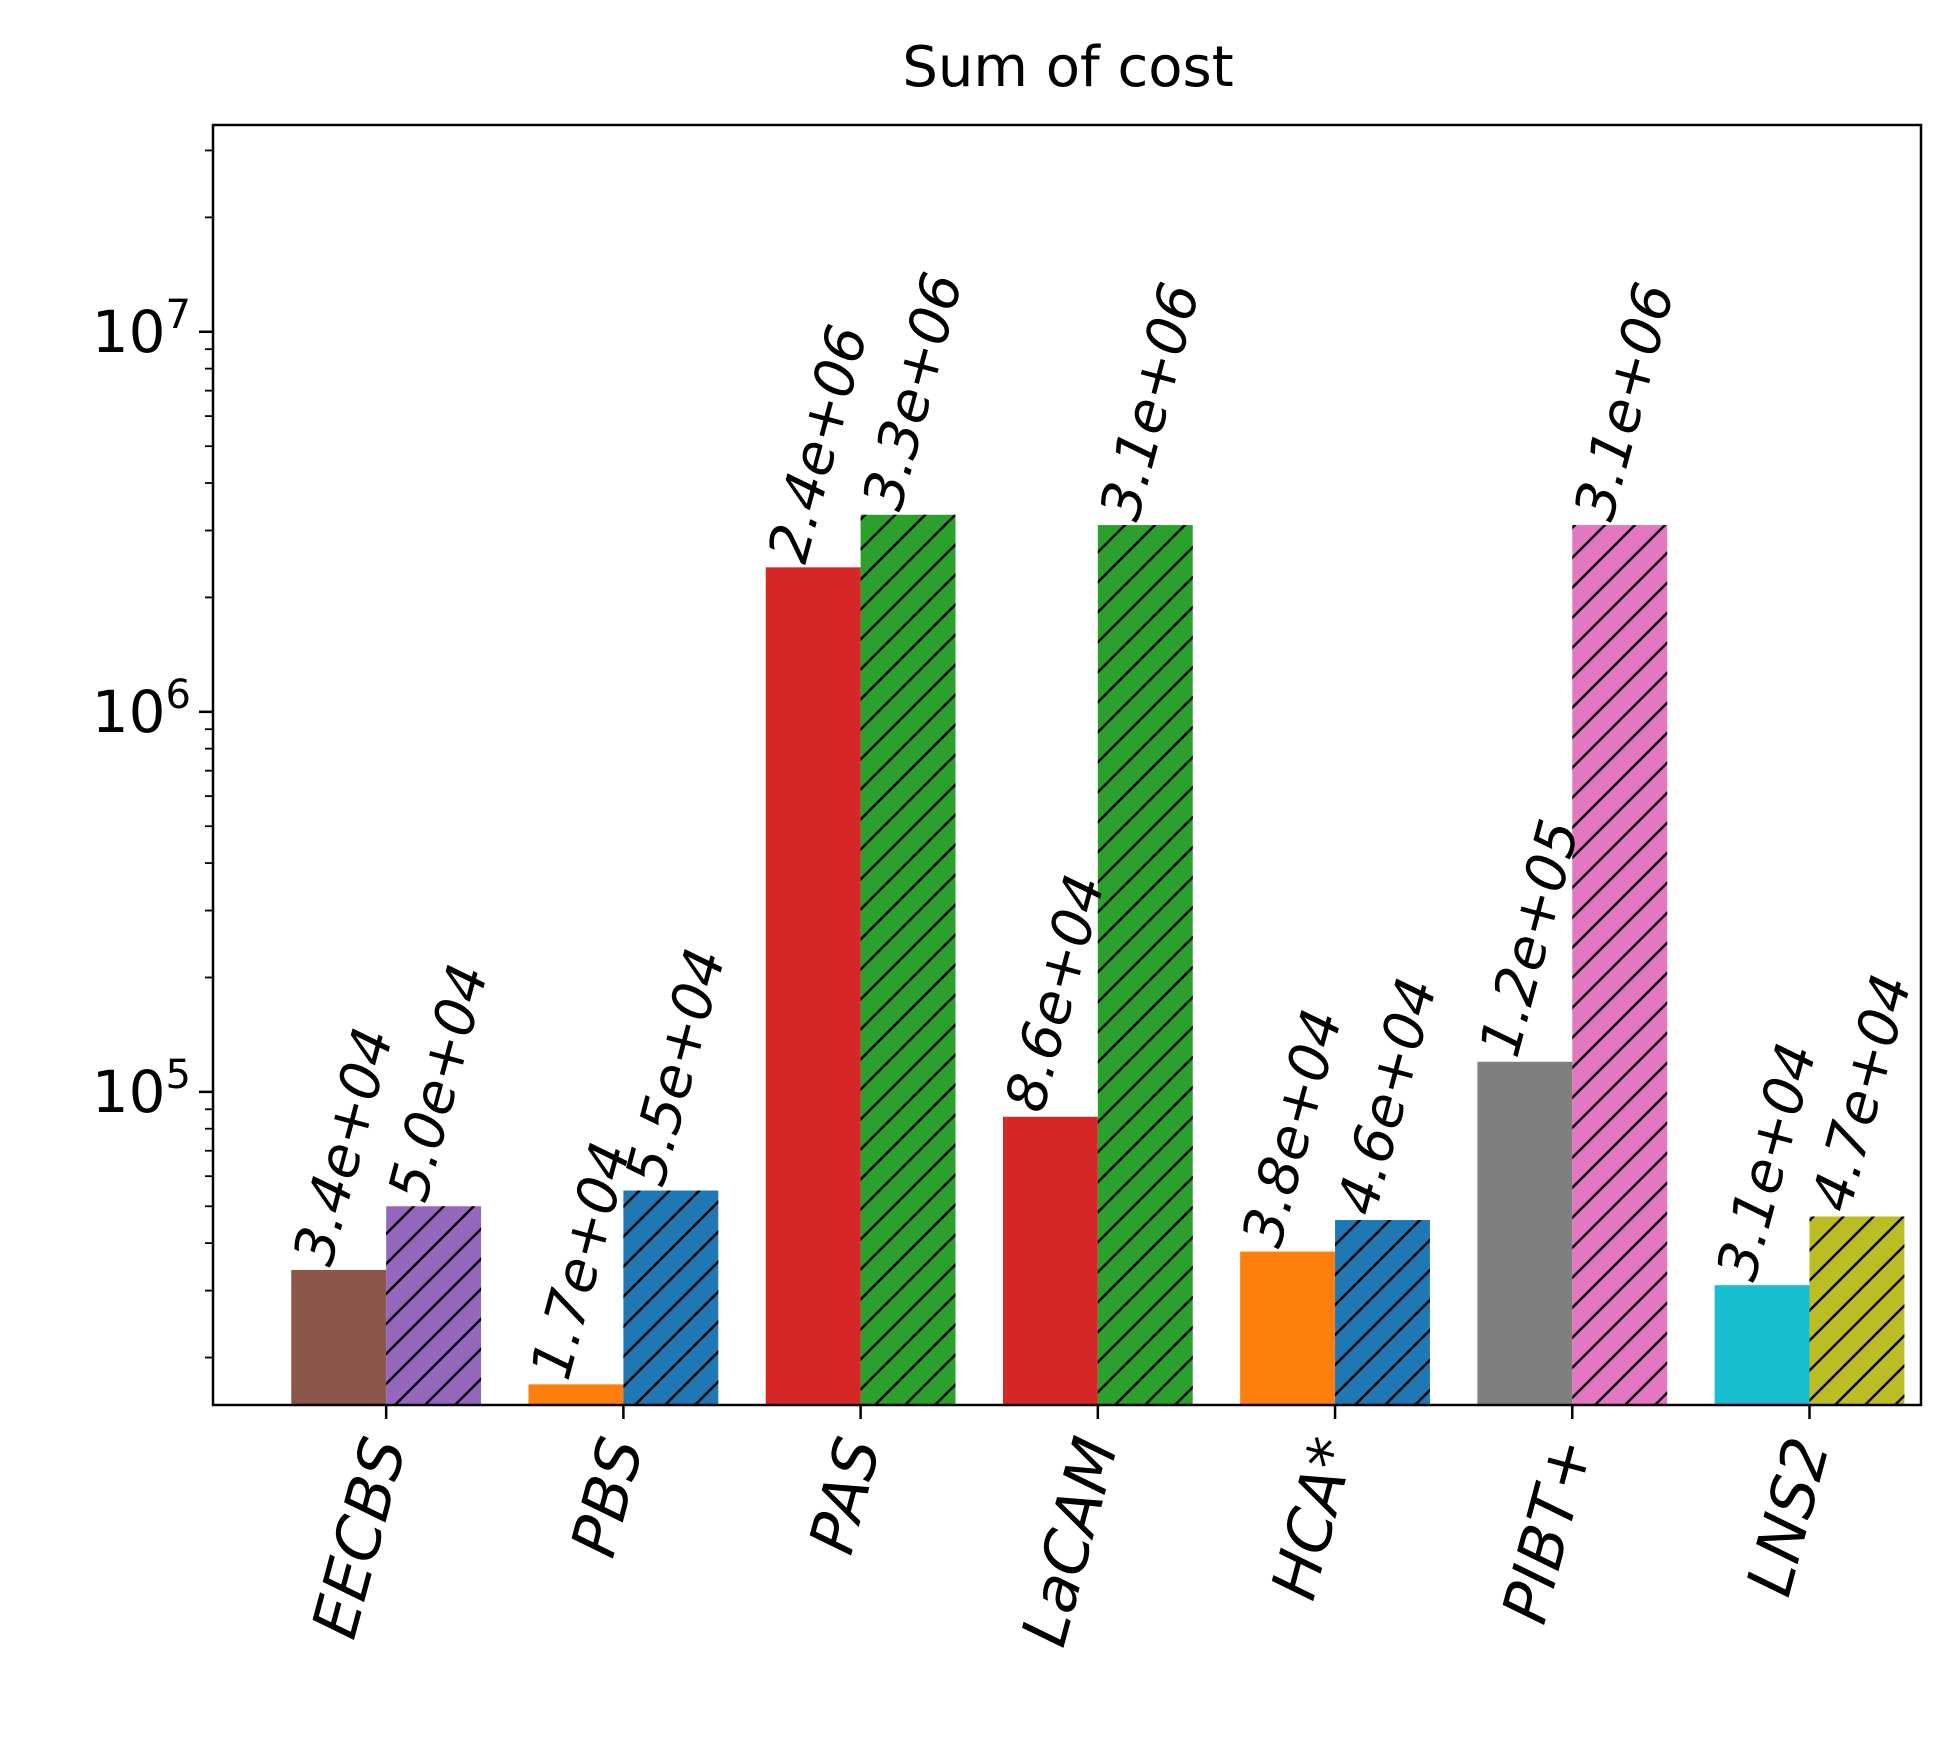 The height and width of the screenshot is (1755, 1953). I want to click on y-tick-label: 107, so click(141, 329).